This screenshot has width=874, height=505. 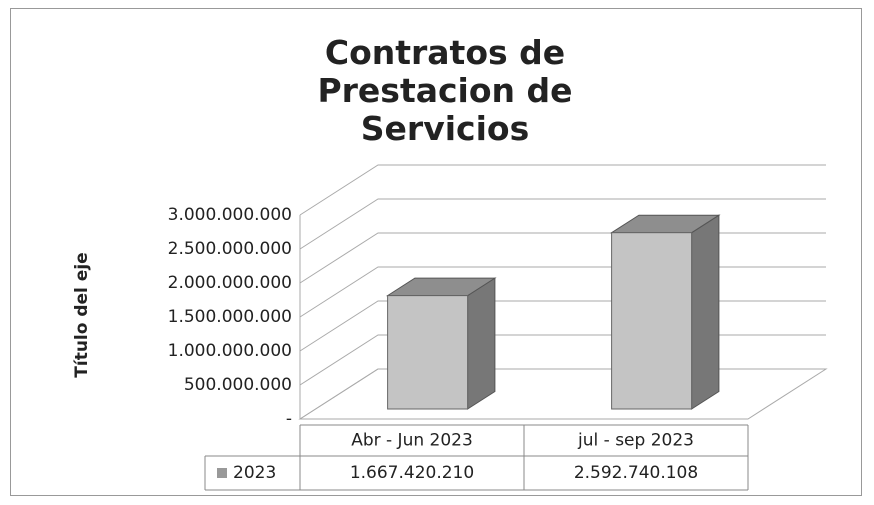 I want to click on y-tick-label: 2.000.000.000, so click(x=230, y=283).